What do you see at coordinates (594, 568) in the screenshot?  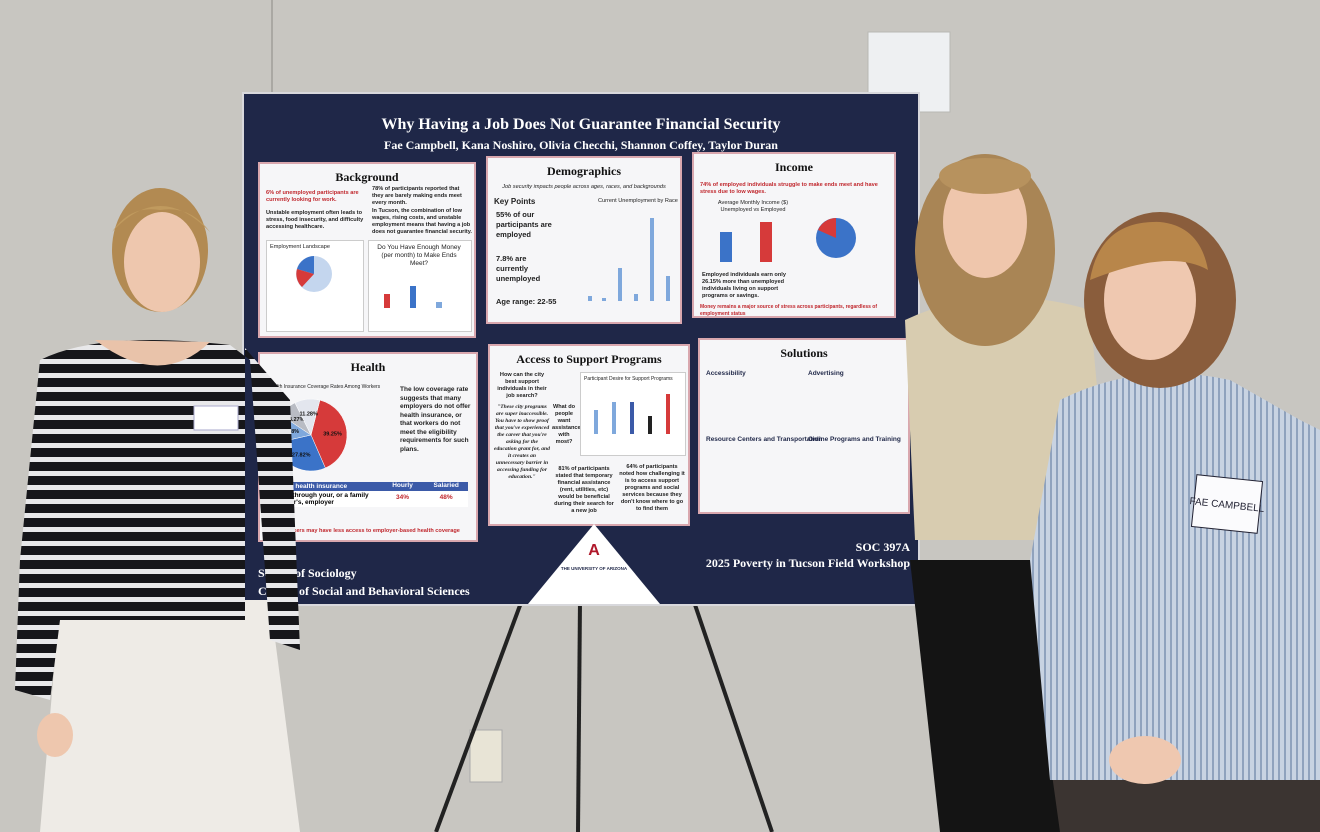 I see `university: THE UNIVERSITY OF ARIZONA` at bounding box center [594, 568].